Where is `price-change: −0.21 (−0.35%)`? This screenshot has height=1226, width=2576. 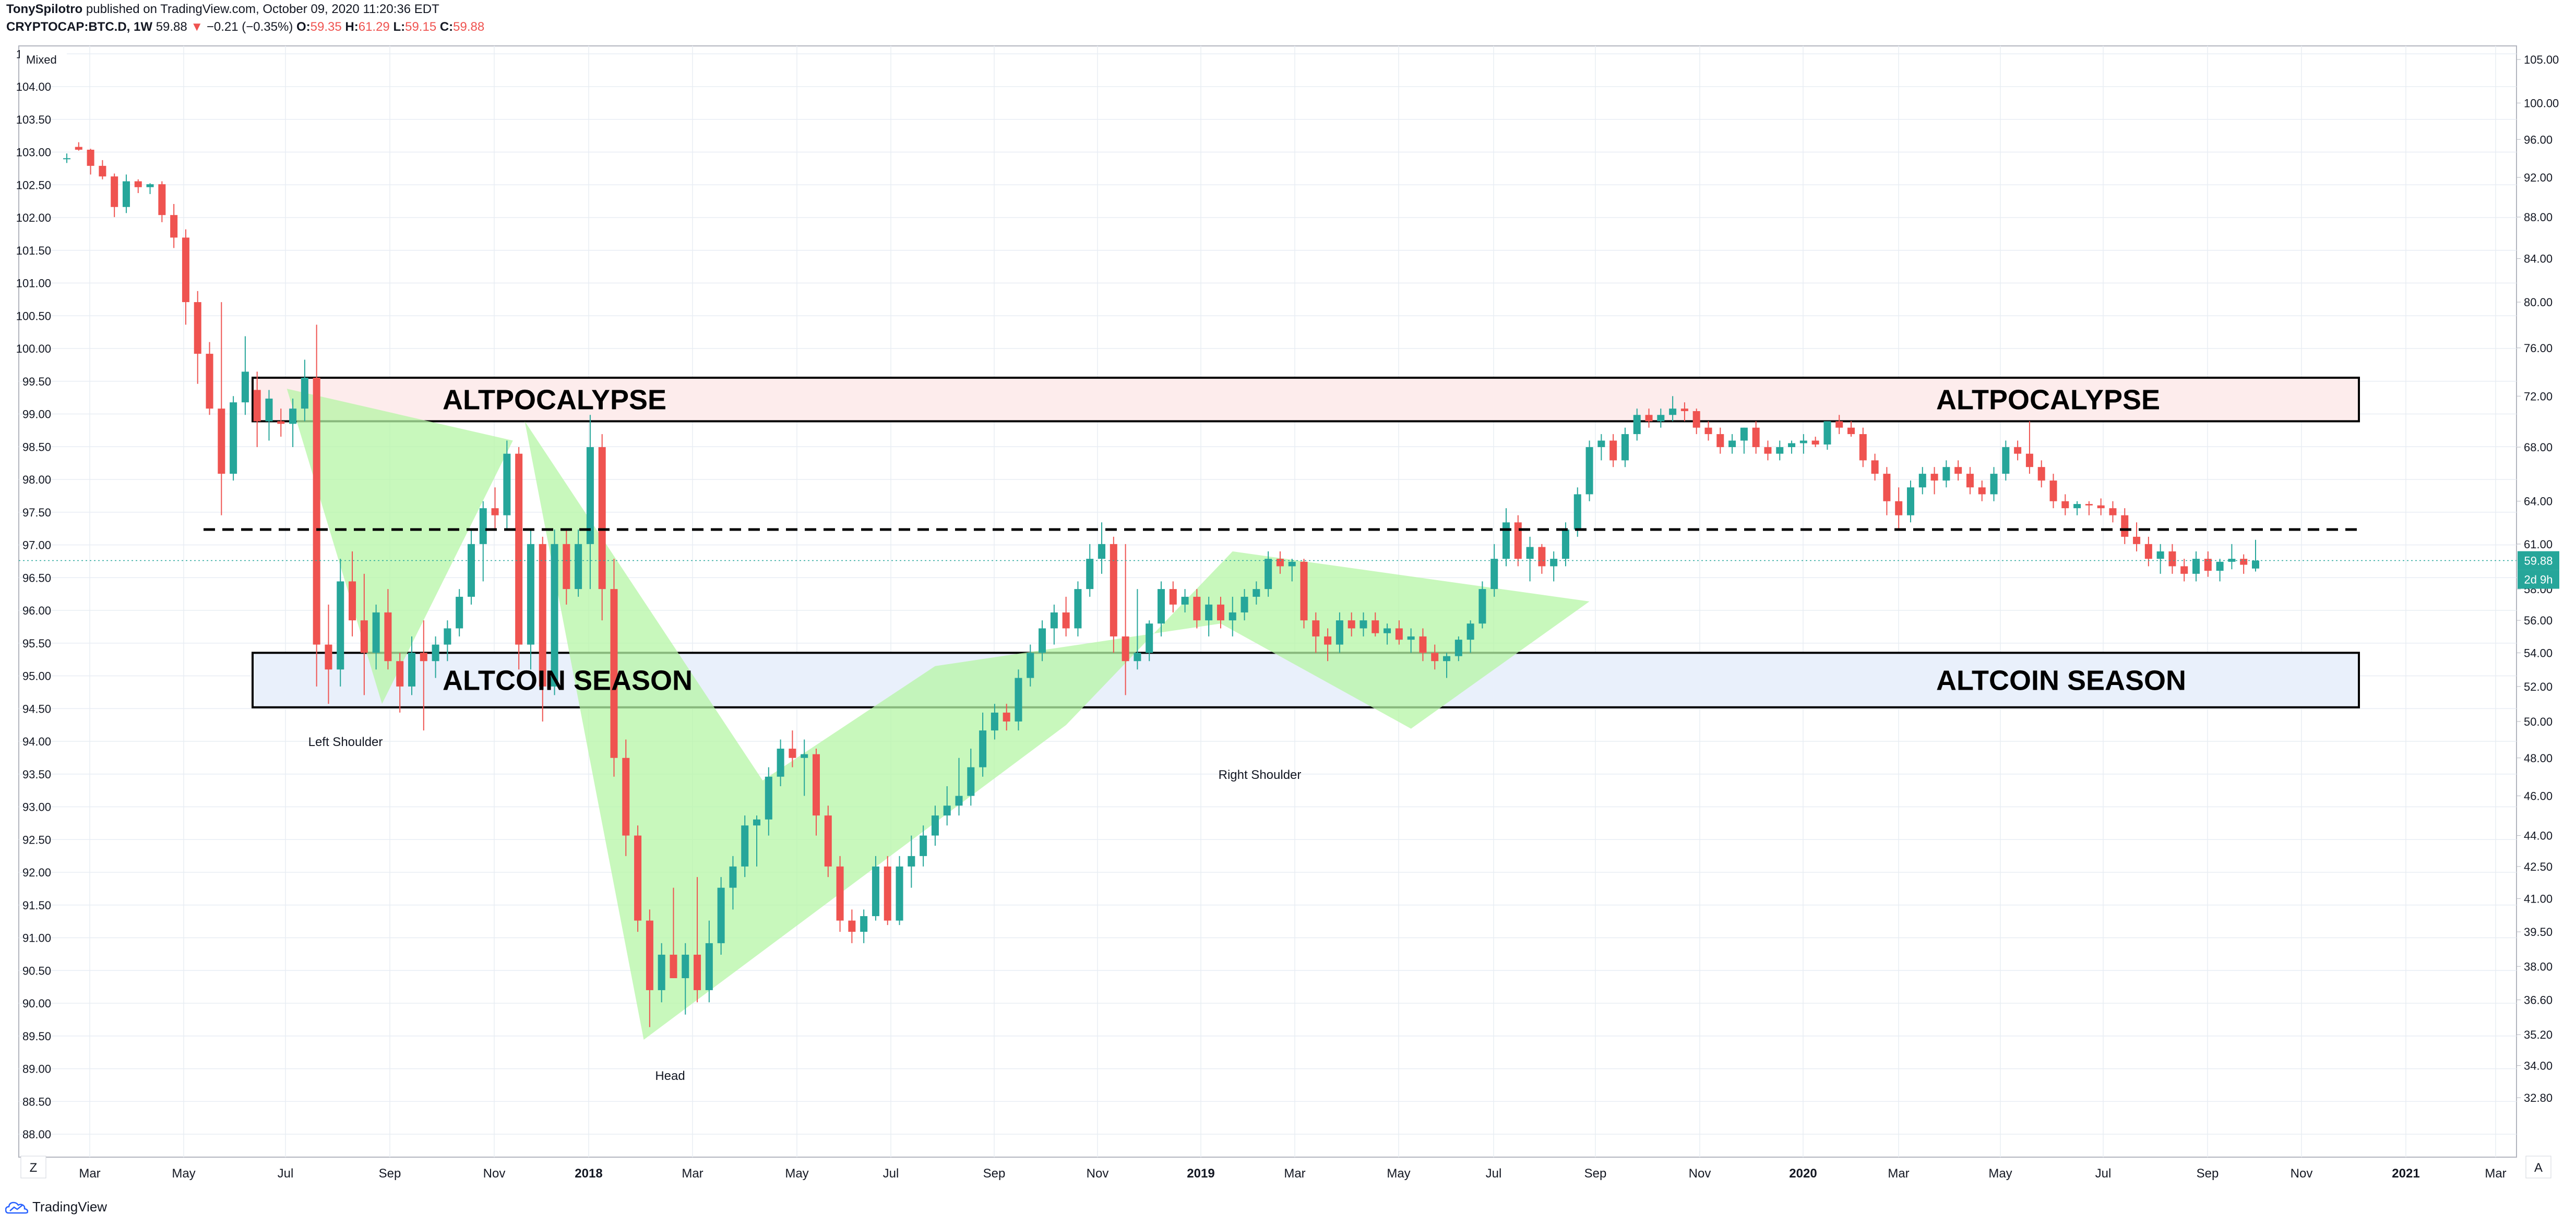
price-change: −0.21 (−0.35%) is located at coordinates (249, 27).